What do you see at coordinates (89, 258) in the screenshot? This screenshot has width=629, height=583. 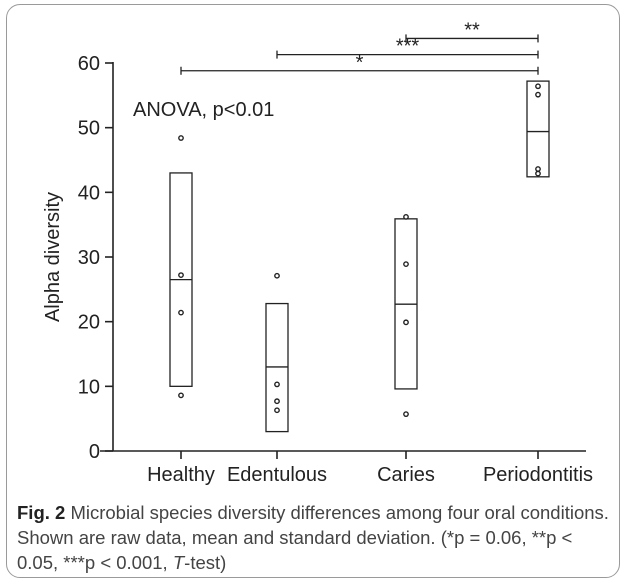 I see `y-tick-label: 30` at bounding box center [89, 258].